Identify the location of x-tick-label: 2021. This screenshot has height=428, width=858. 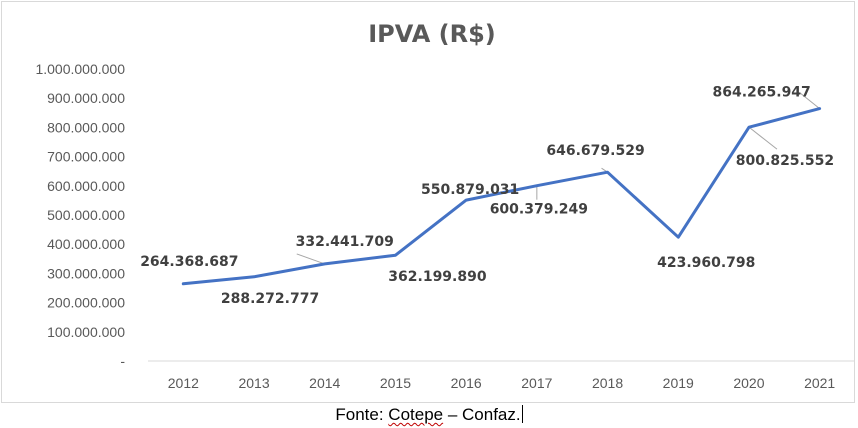
(819, 383).